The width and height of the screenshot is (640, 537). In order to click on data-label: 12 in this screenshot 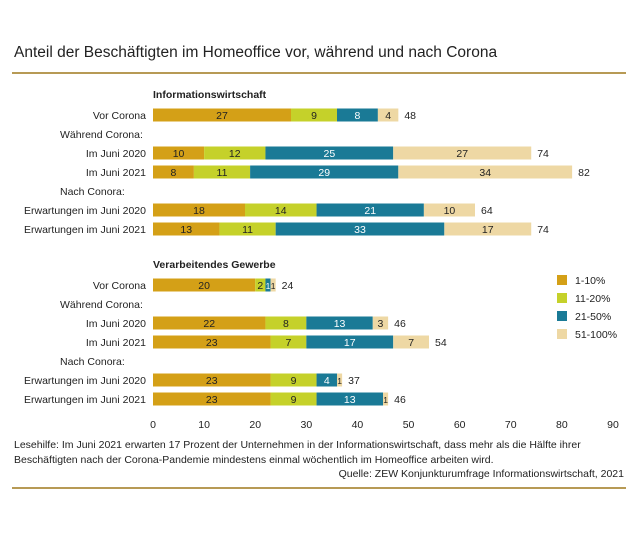, I will do `click(235, 154)`.